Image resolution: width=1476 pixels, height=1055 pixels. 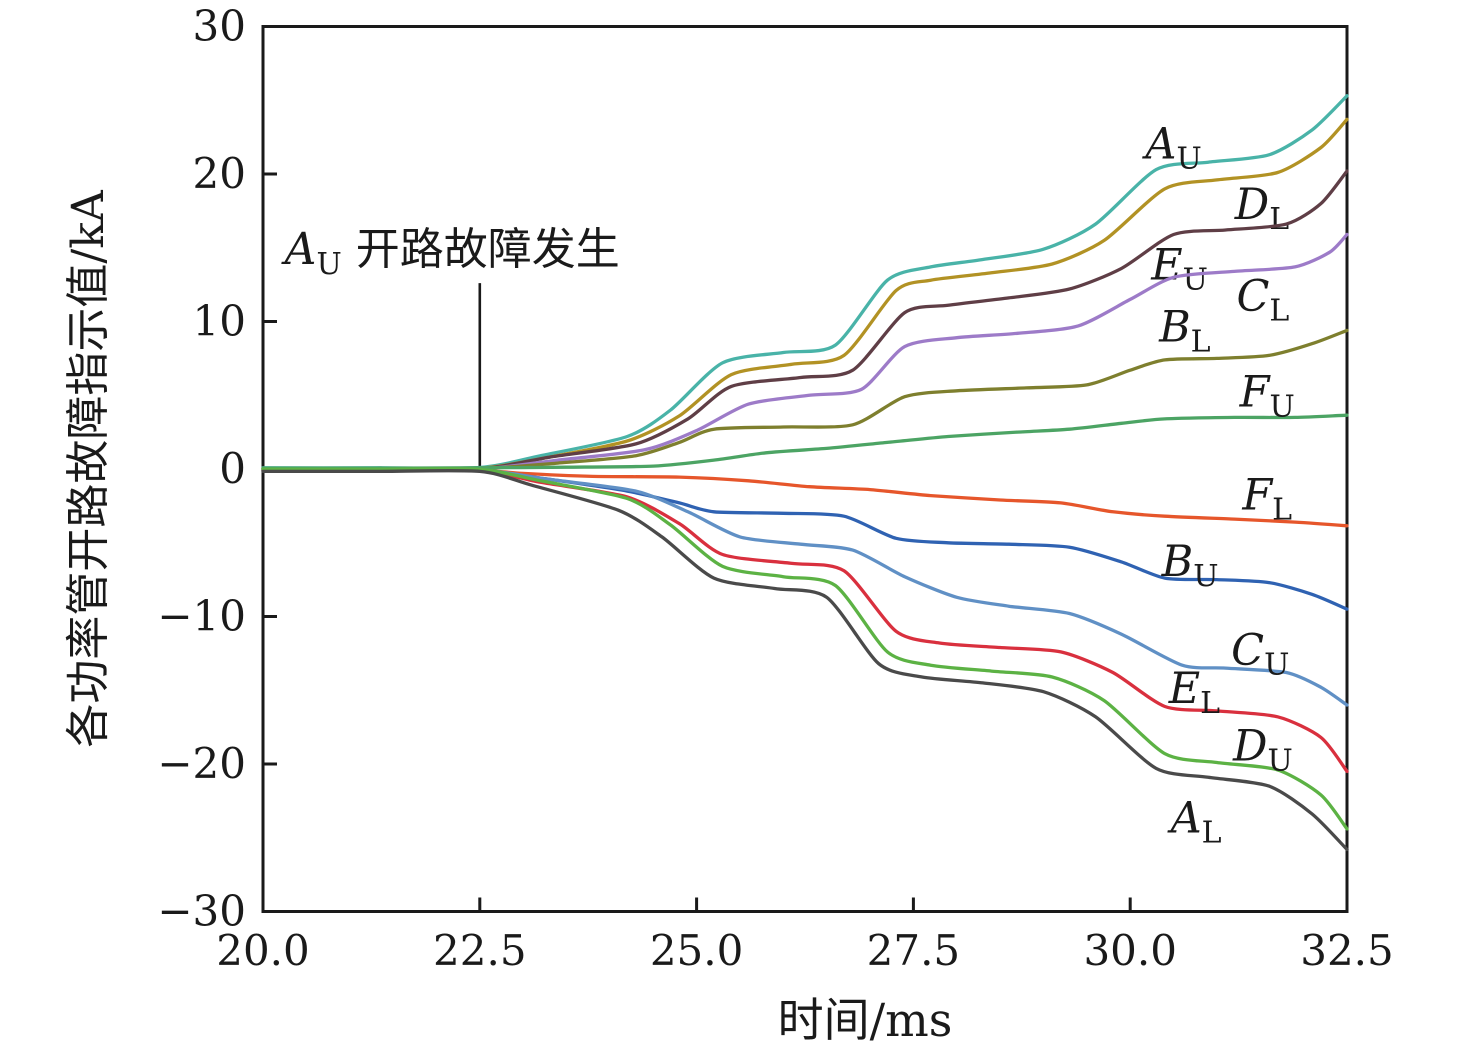 I want to click on x-tick-label: 30.0, so click(x=1130, y=950).